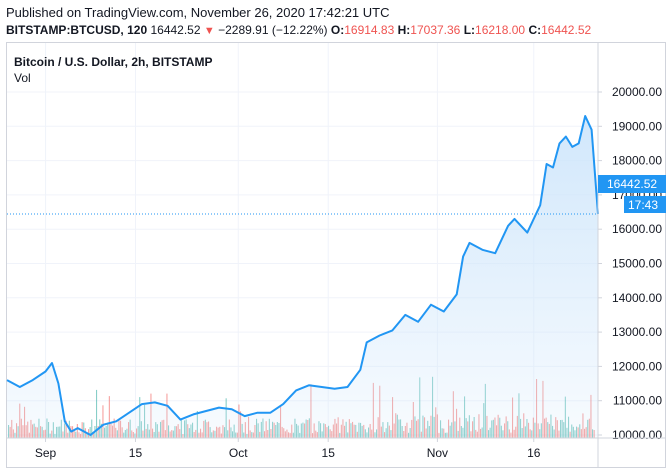 This screenshot has width=672, height=474. What do you see at coordinates (637, 229) in the screenshot?
I see `y-tick-label: 16000.00` at bounding box center [637, 229].